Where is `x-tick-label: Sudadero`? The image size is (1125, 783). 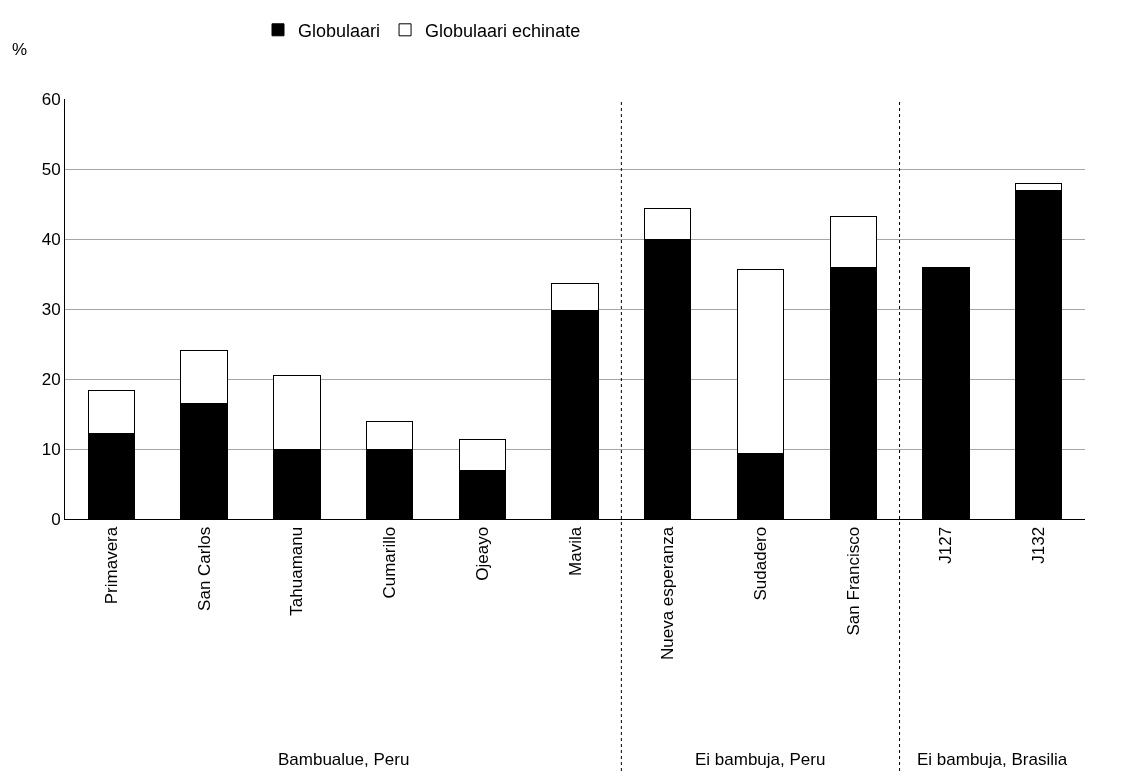 x-tick-label: Sudadero is located at coordinates (760, 563).